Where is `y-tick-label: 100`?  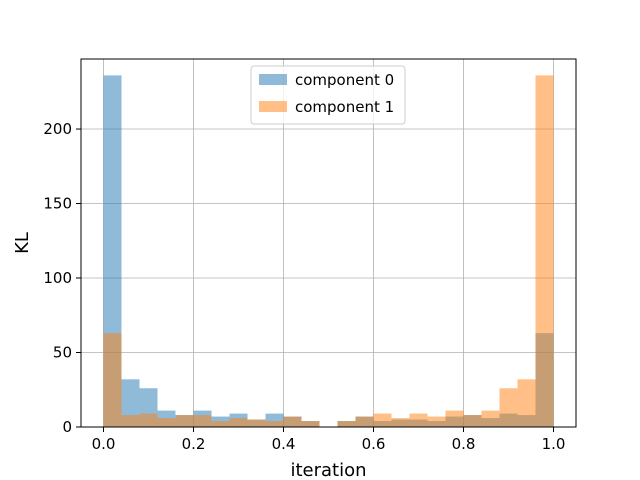
y-tick-label: 100 is located at coordinates (57, 278).